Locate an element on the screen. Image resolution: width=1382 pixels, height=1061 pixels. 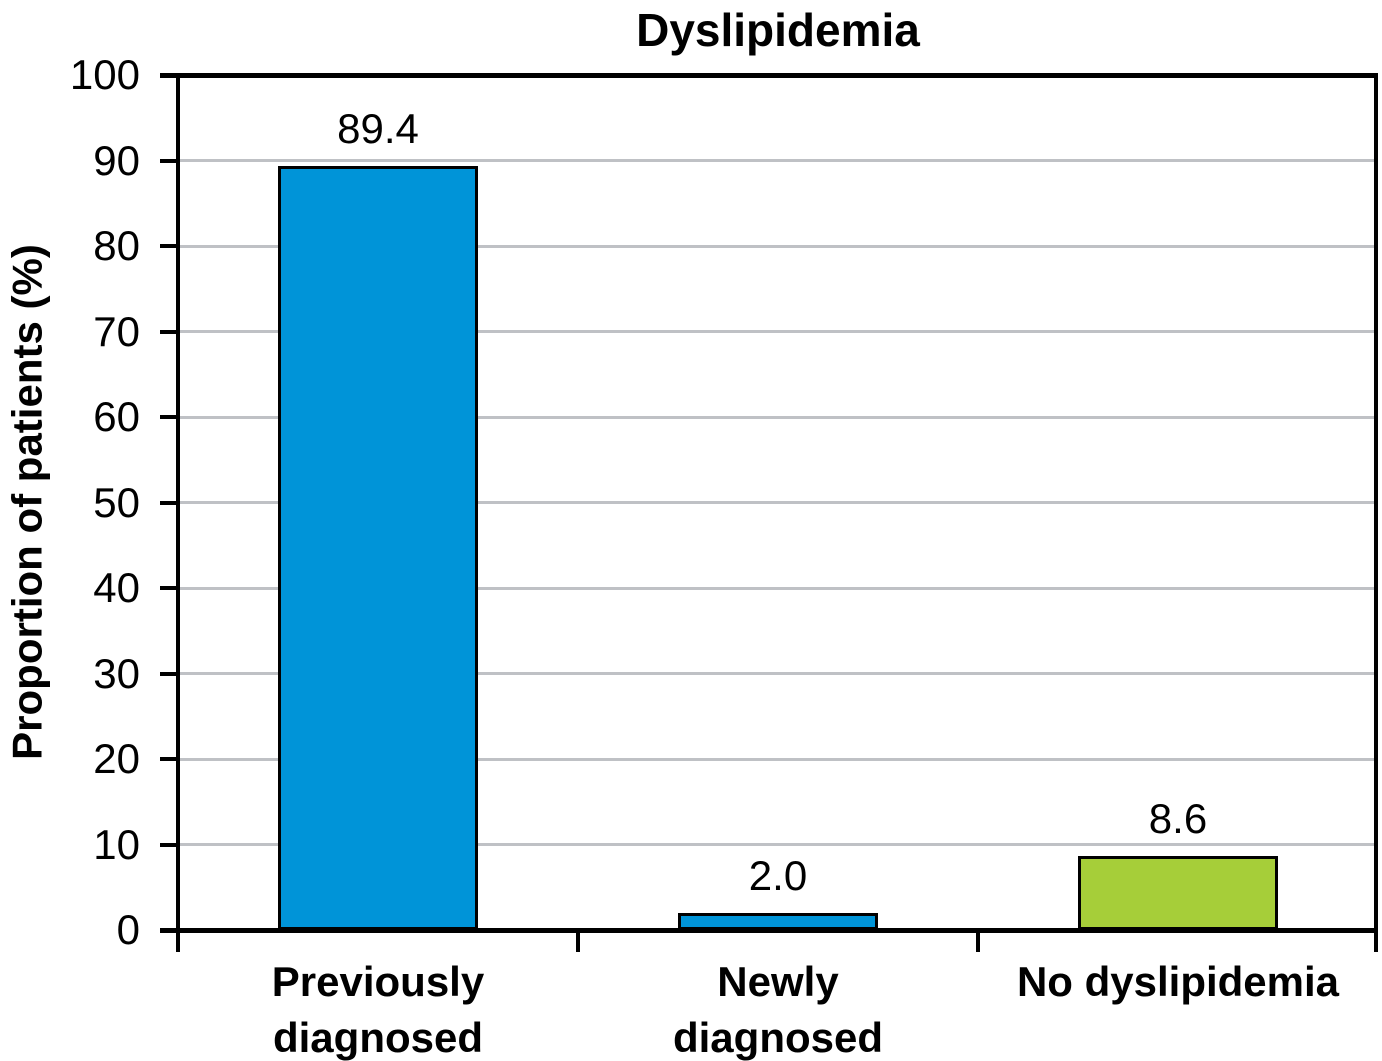
y-tick-label: 10 is located at coordinates (116, 844).